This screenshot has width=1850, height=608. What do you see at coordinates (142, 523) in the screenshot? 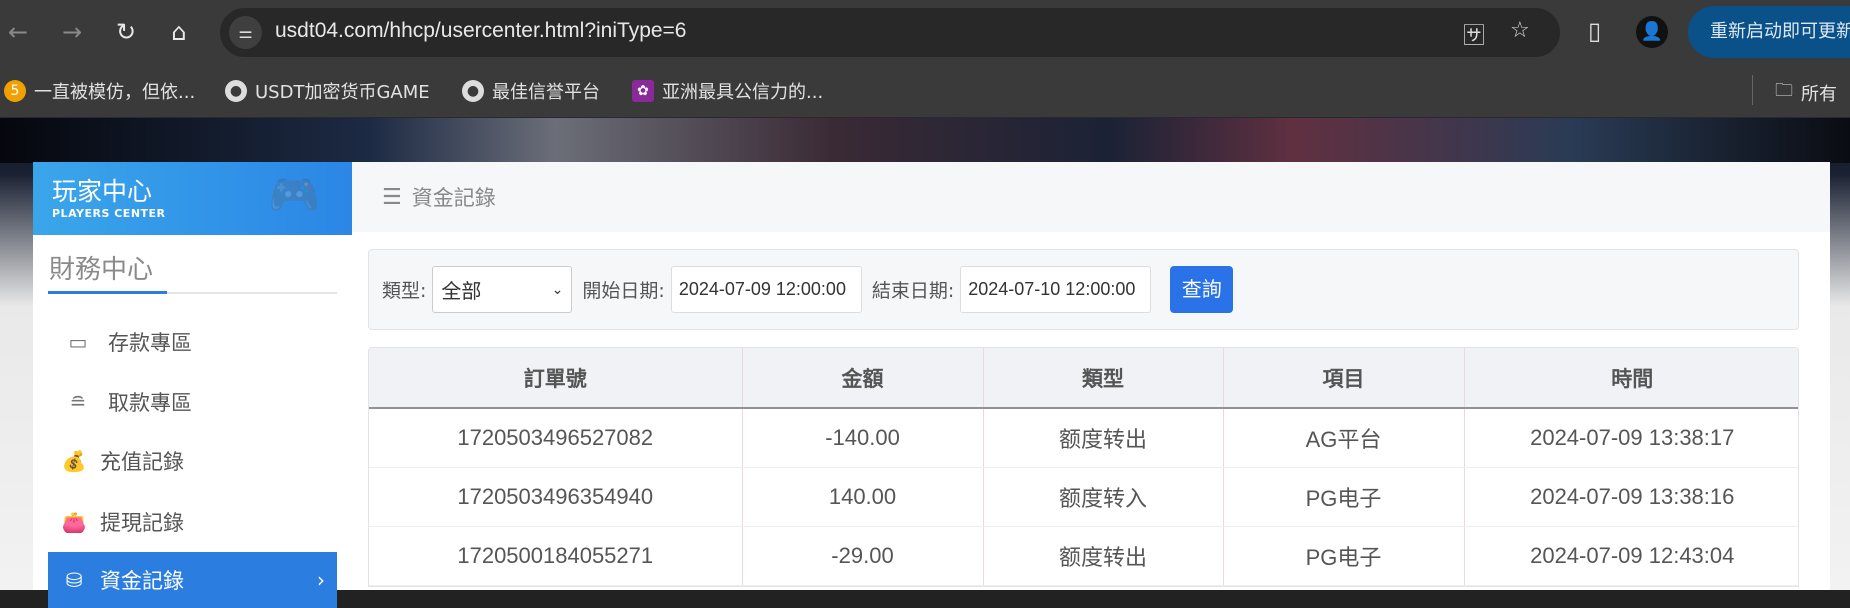
I see `sidebar-item-label: 提現記錄` at bounding box center [142, 523].